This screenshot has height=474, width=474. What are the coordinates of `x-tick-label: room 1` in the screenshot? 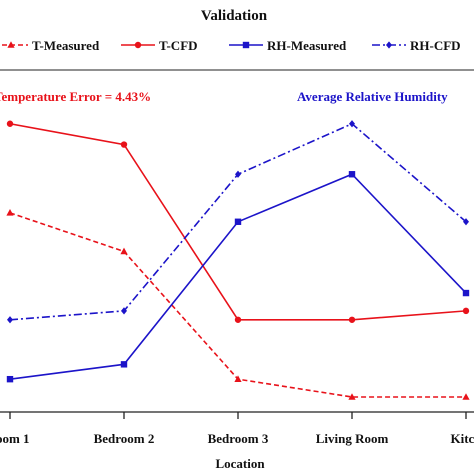 It's located at (15, 438).